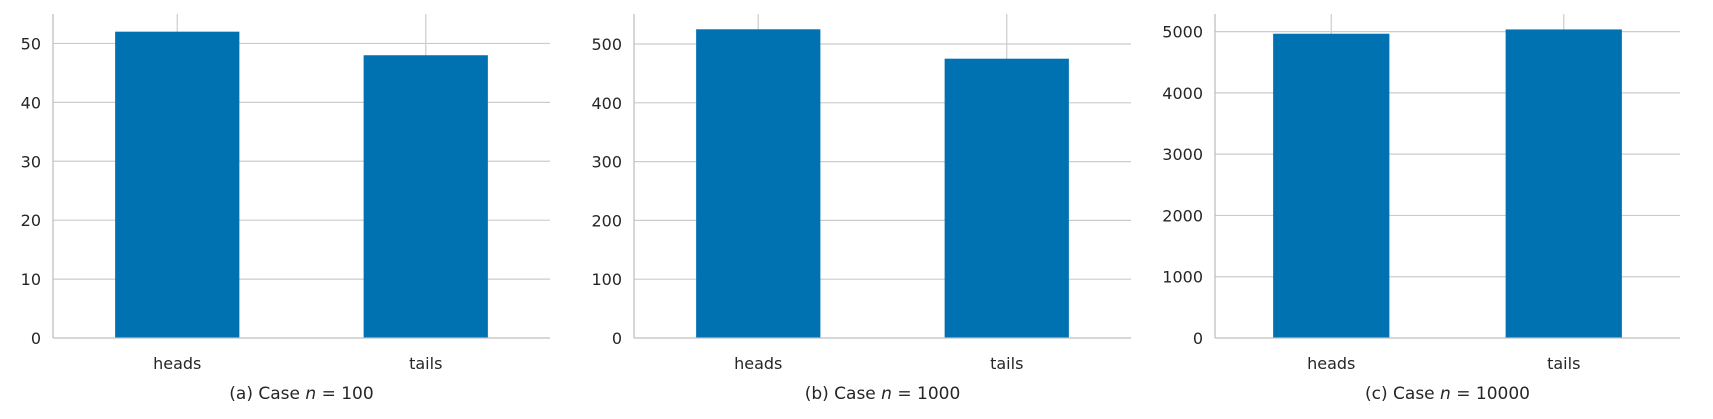 The width and height of the screenshot is (1713, 419). Describe the element at coordinates (31, 220) in the screenshot. I see `y-tick-label: 20` at that location.